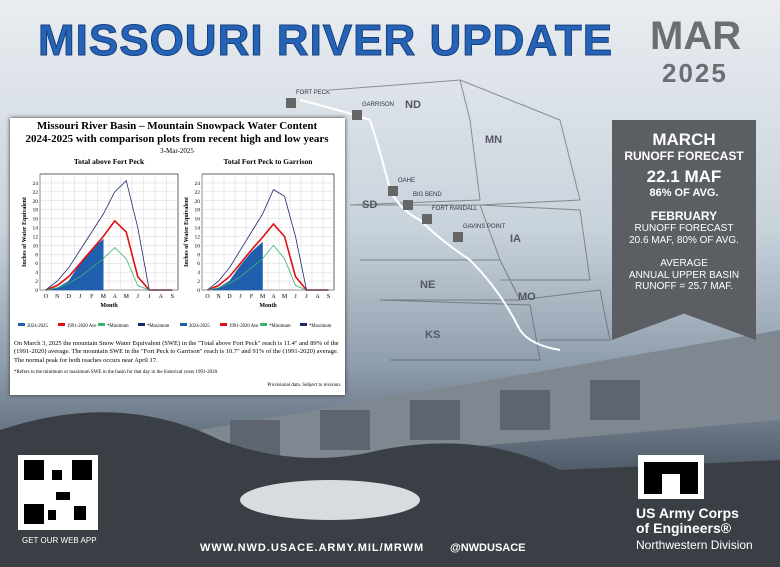  I want to click on castle-logo, so click(671, 477).